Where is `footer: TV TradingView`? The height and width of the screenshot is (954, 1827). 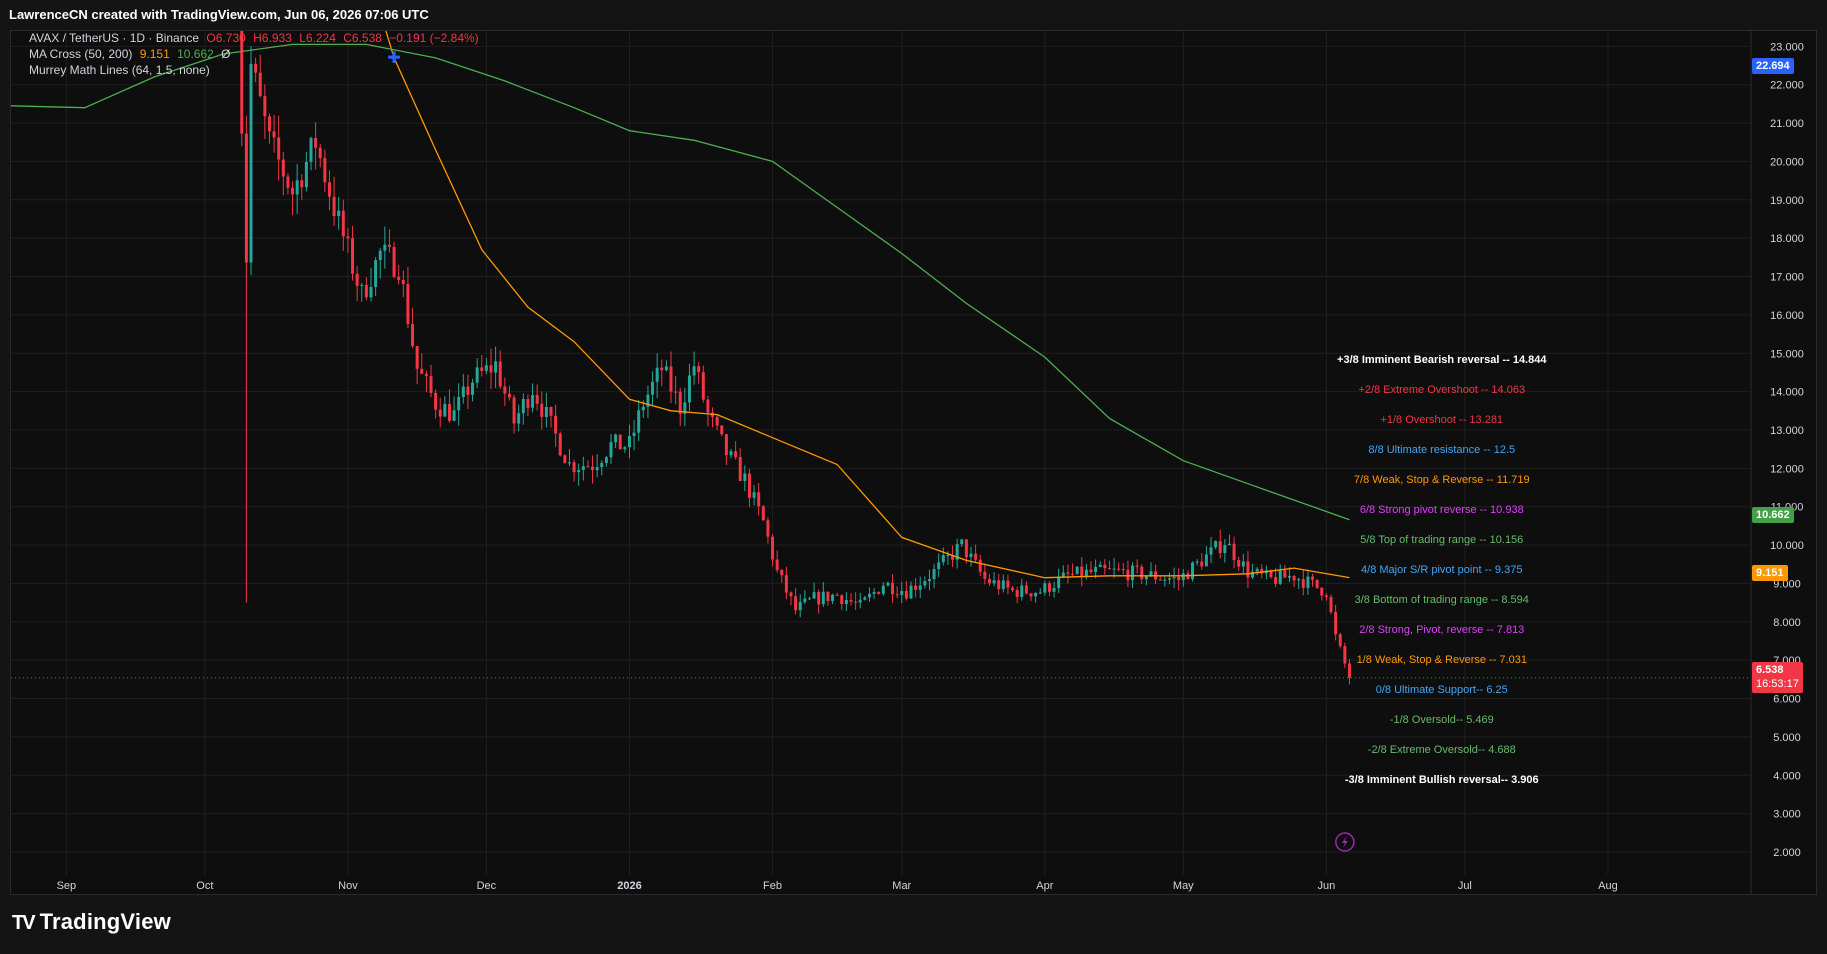 footer: TV TradingView is located at coordinates (913, 924).